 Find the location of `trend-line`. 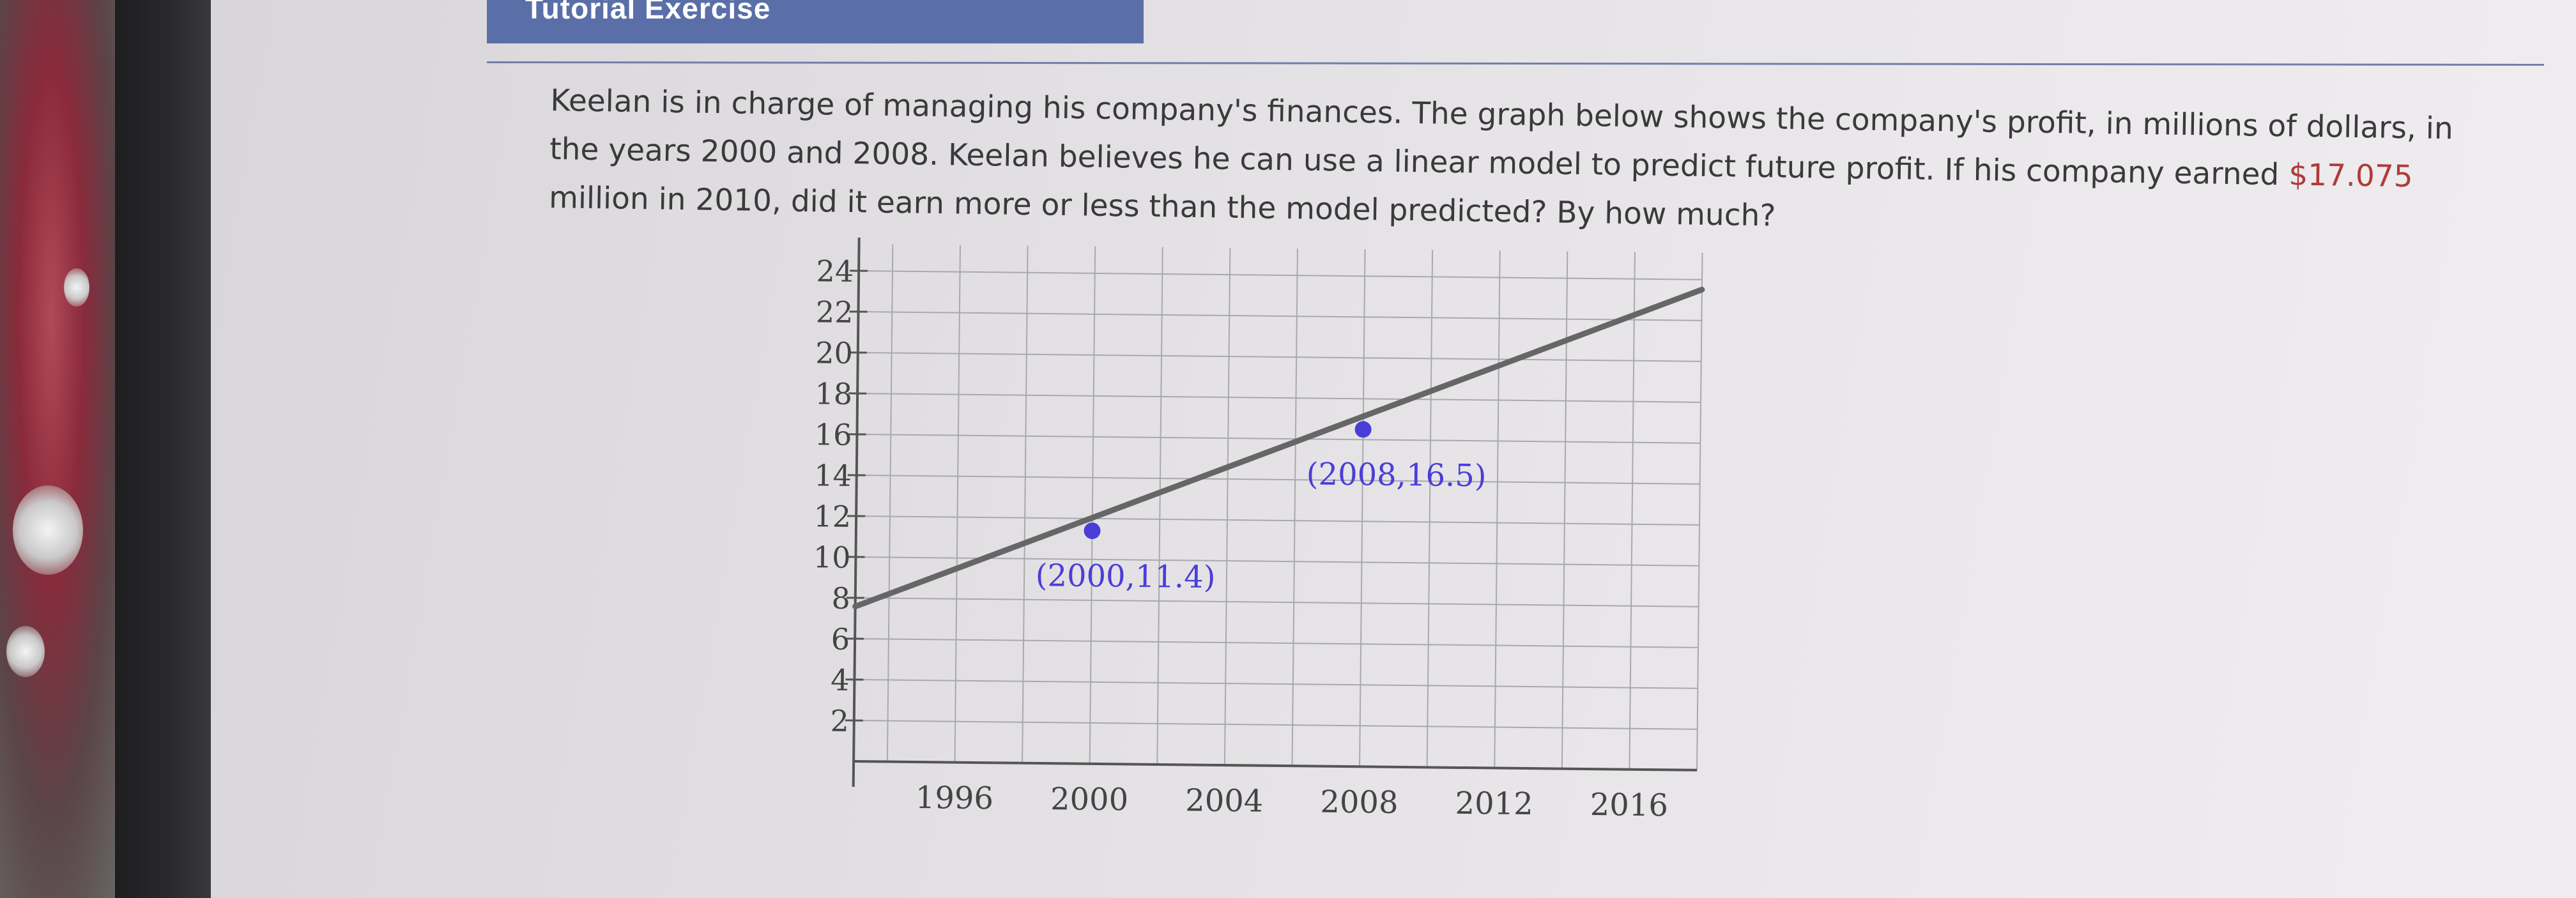

trend-line is located at coordinates (1278, 448).